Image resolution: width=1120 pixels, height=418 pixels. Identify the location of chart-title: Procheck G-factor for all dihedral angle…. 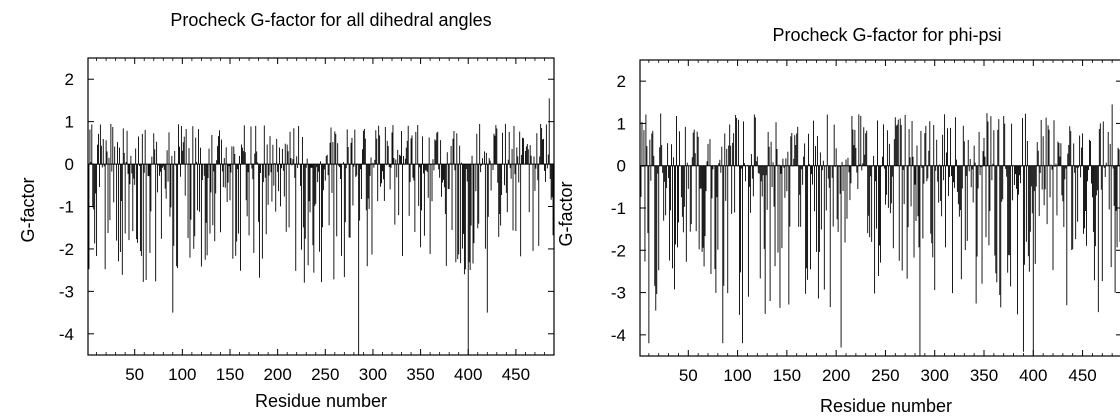
(330, 20).